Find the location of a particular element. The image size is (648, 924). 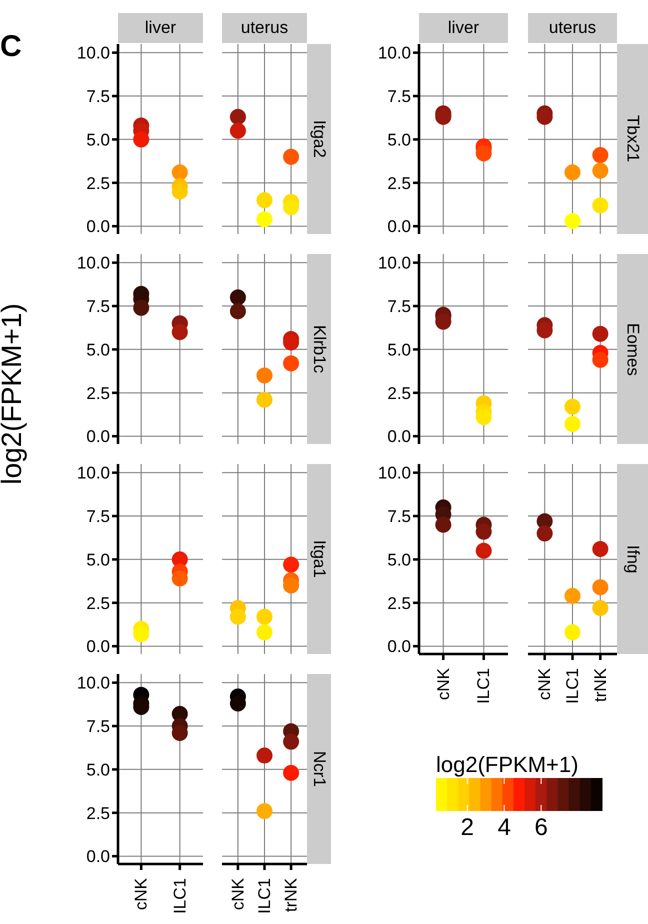

color-bar-label: 6 is located at coordinates (541, 827).